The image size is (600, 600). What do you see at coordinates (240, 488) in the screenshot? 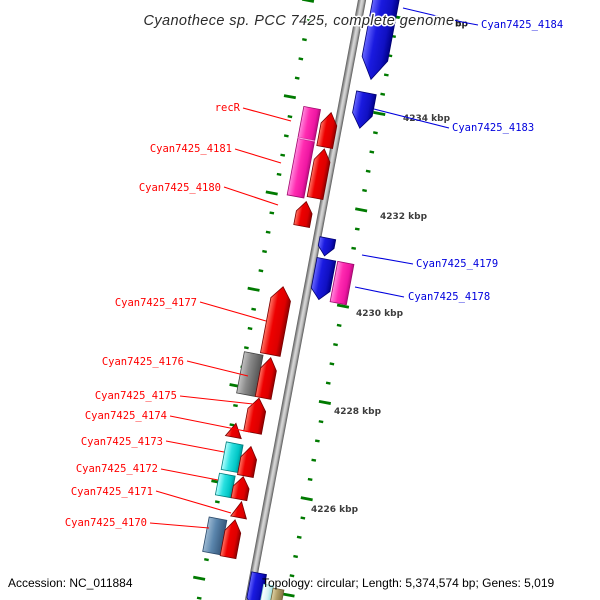
I see `gene-red-f` at bounding box center [240, 488].